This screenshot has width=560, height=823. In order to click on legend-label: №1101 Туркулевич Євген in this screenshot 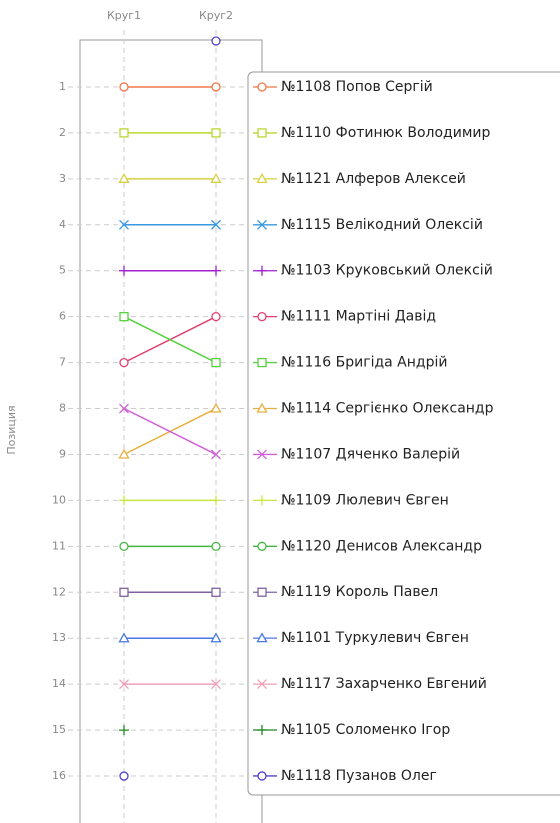, I will do `click(375, 638)`.